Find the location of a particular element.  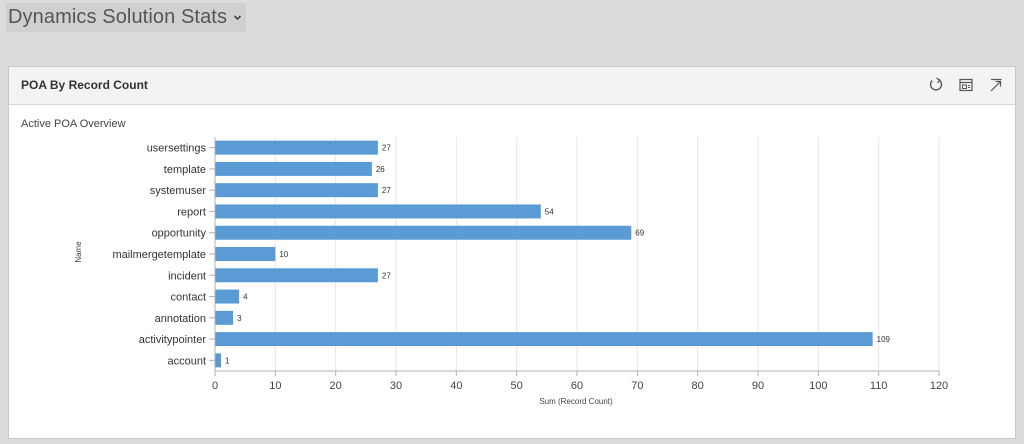

data-label: 3 is located at coordinates (239, 318).